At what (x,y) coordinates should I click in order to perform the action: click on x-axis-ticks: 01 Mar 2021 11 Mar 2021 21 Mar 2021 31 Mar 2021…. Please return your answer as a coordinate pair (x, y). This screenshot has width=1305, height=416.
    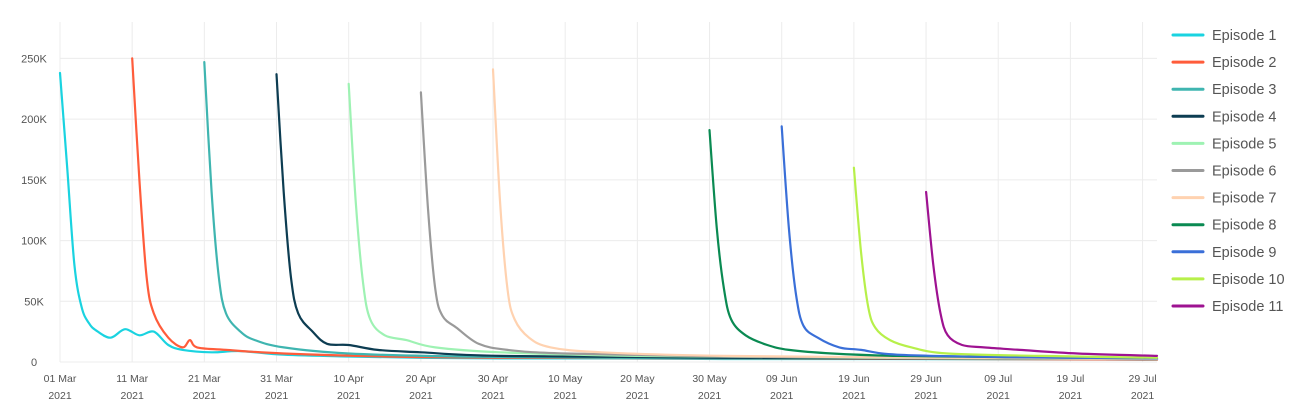
    Looking at the image, I should click on (600, 387).